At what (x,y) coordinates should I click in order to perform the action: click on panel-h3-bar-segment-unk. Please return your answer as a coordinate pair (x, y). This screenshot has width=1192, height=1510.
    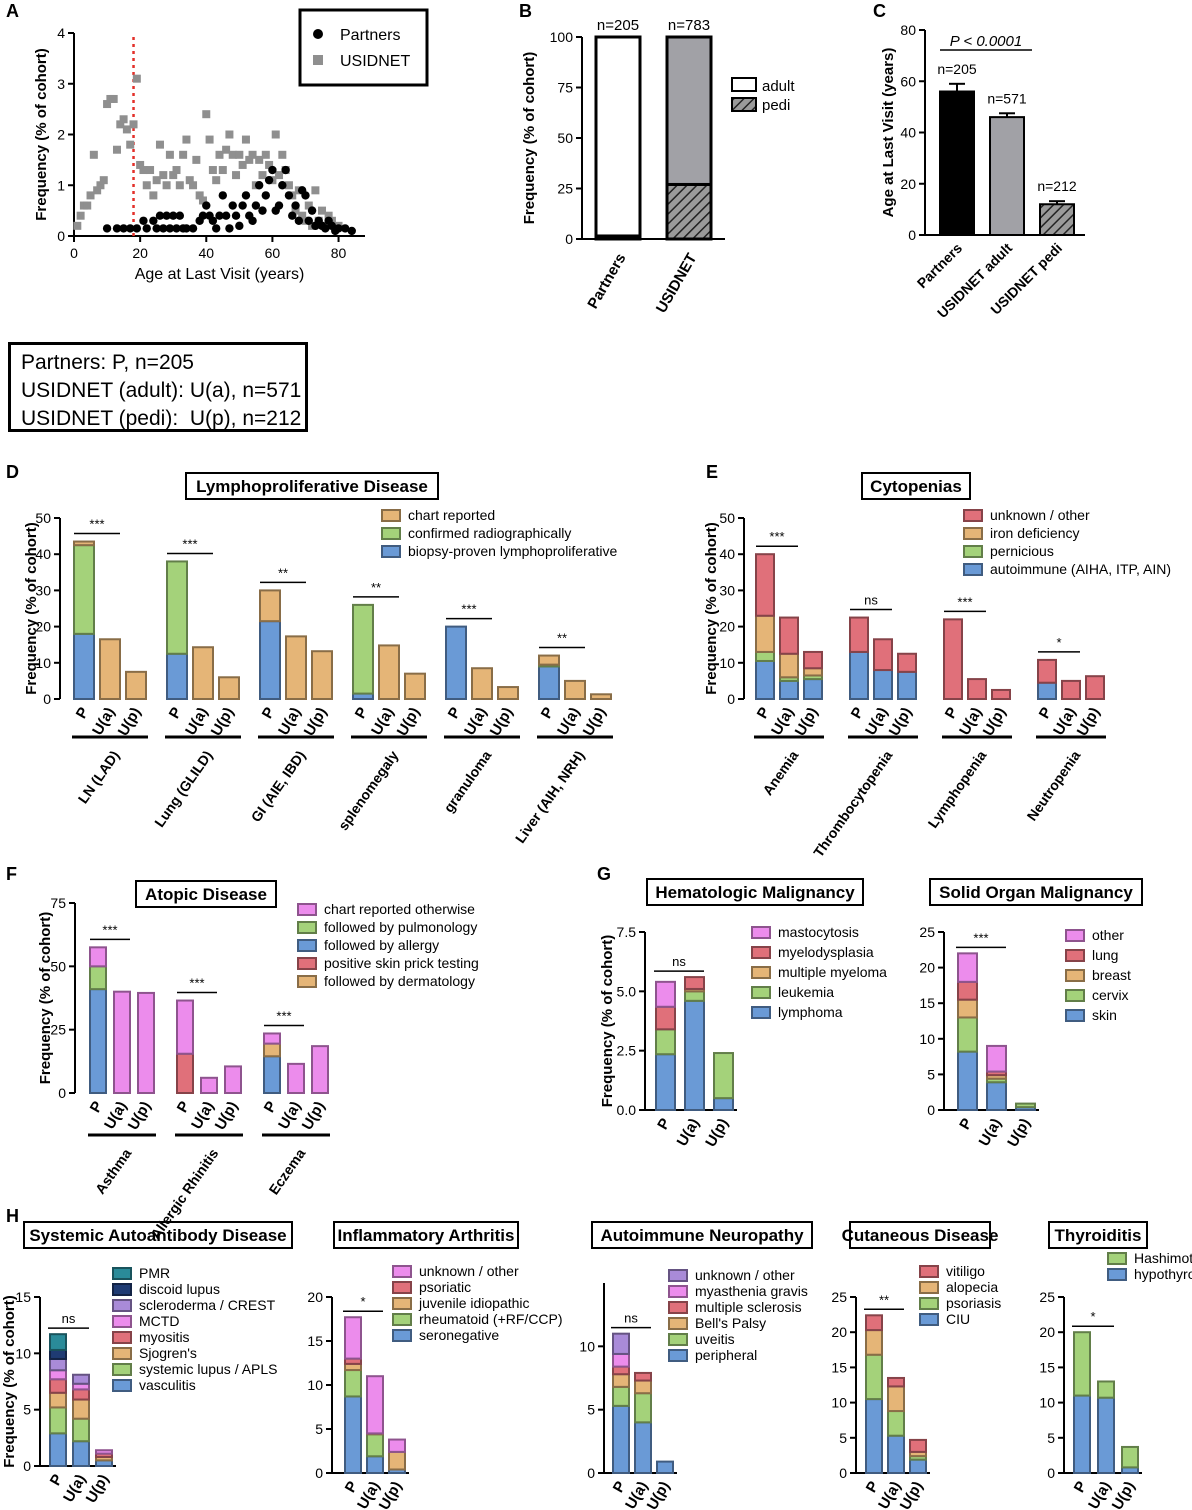
    Looking at the image, I should click on (621, 1343).